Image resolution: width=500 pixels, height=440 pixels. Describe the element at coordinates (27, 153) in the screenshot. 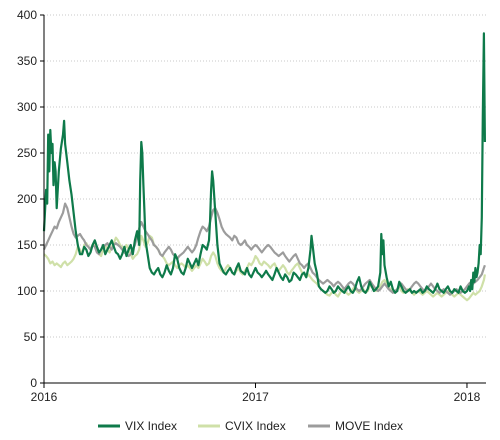

I see `y-tick-label: 250` at that location.